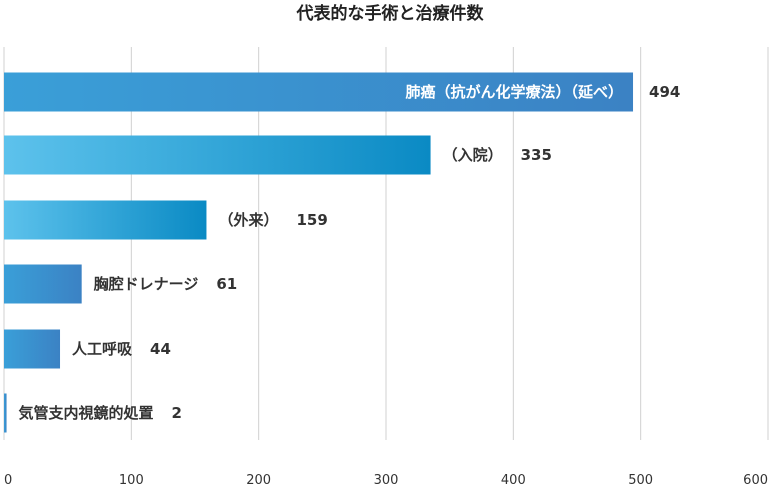 This screenshot has width=780, height=486. What do you see at coordinates (226, 284) in the screenshot?
I see `value-label: 61` at bounding box center [226, 284].